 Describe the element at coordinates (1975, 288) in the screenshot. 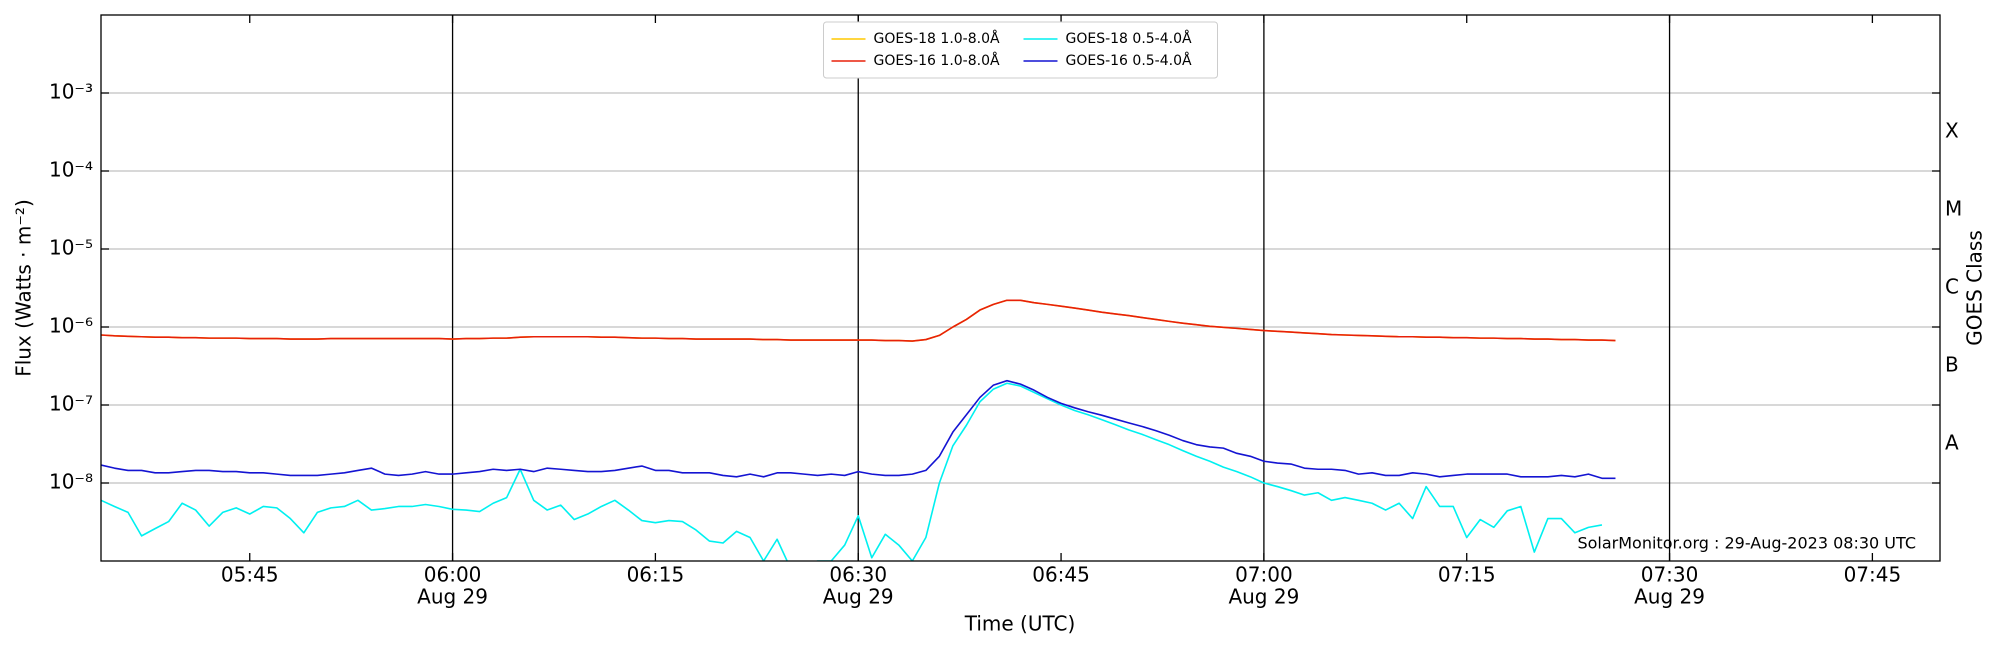

I see `y2-axis-label: GOES Class` at that location.